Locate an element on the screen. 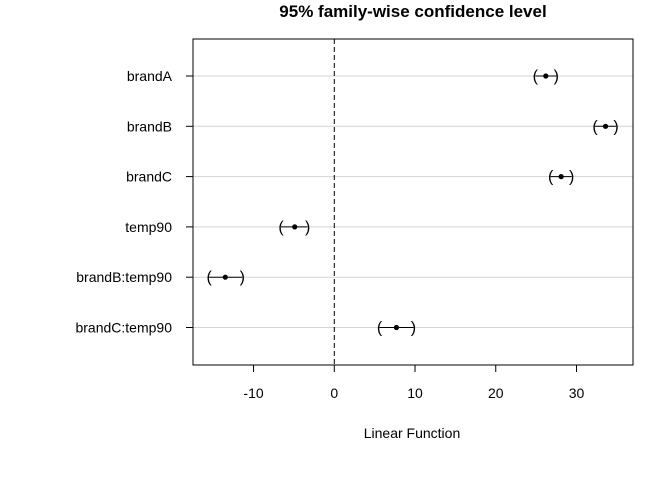 The width and height of the screenshot is (672, 480). y-tick-label: brandC is located at coordinates (149, 177).